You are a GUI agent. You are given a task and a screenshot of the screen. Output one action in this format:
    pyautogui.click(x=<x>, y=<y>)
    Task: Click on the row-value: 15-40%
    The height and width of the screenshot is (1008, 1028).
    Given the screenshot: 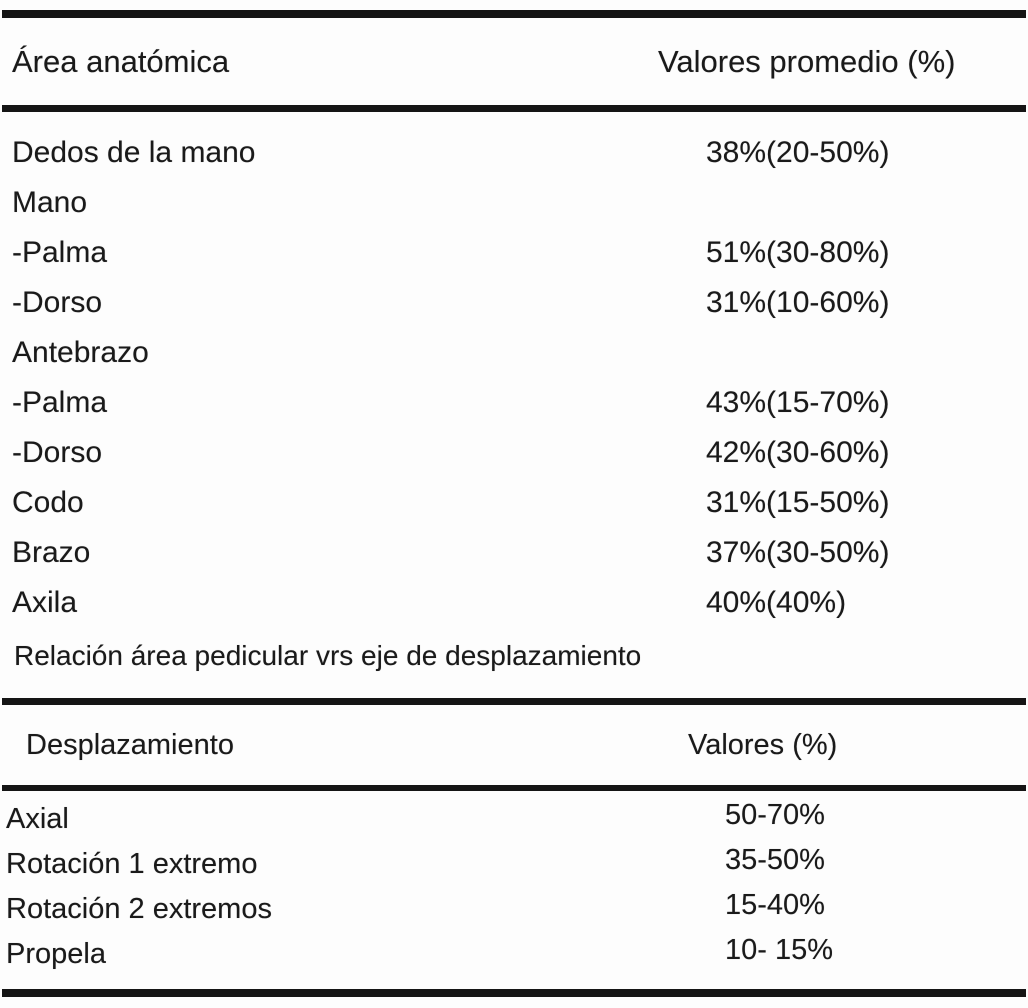 What is the action you would take?
    pyautogui.click(x=775, y=905)
    